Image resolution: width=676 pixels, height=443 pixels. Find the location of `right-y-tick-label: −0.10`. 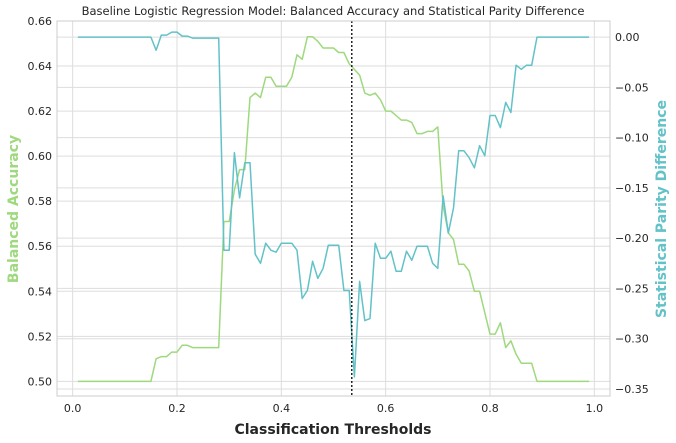

right-y-tick-label: −0.10 is located at coordinates (632, 138).